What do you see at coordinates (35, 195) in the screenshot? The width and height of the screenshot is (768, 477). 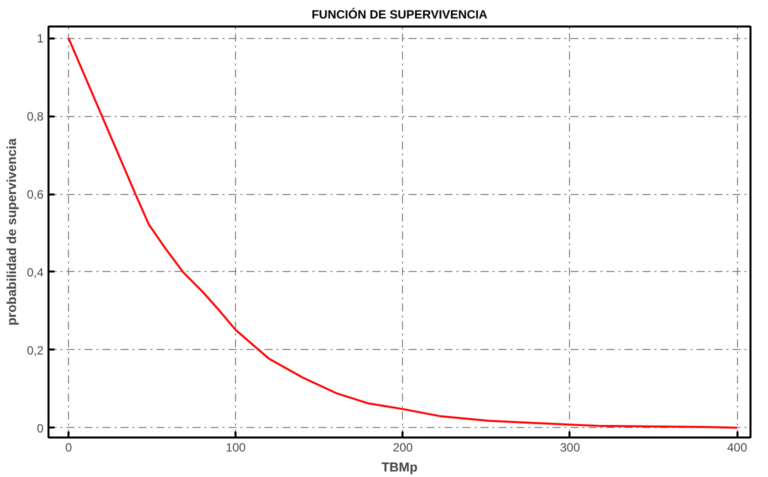 I see `y-tick-label: 0,6` at bounding box center [35, 195].